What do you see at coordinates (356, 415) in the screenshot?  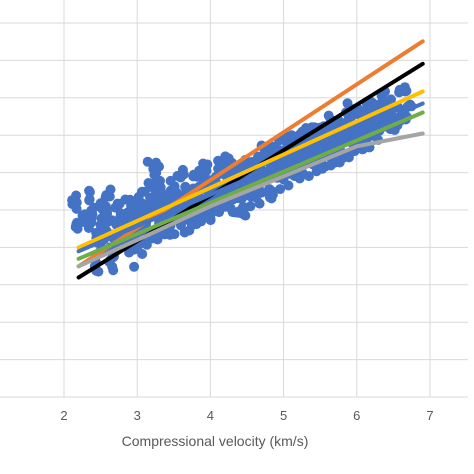 I see `x-tick-label: 6` at bounding box center [356, 415].